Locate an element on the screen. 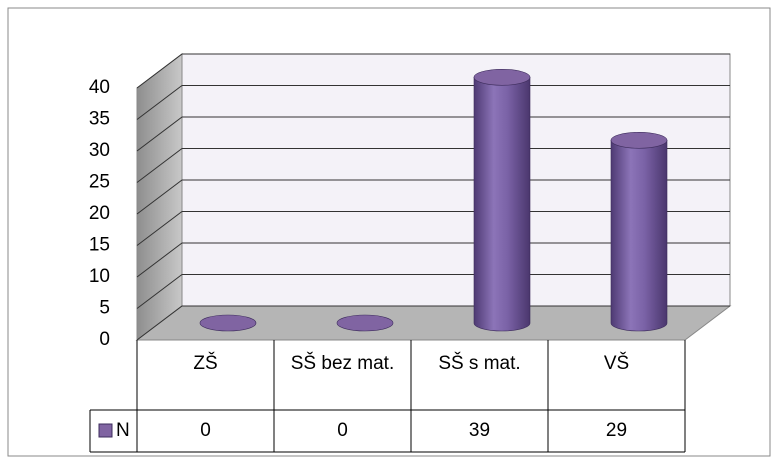 Image resolution: width=778 pixels, height=464 pixels. y-tick-label: 0 is located at coordinates (104, 339).